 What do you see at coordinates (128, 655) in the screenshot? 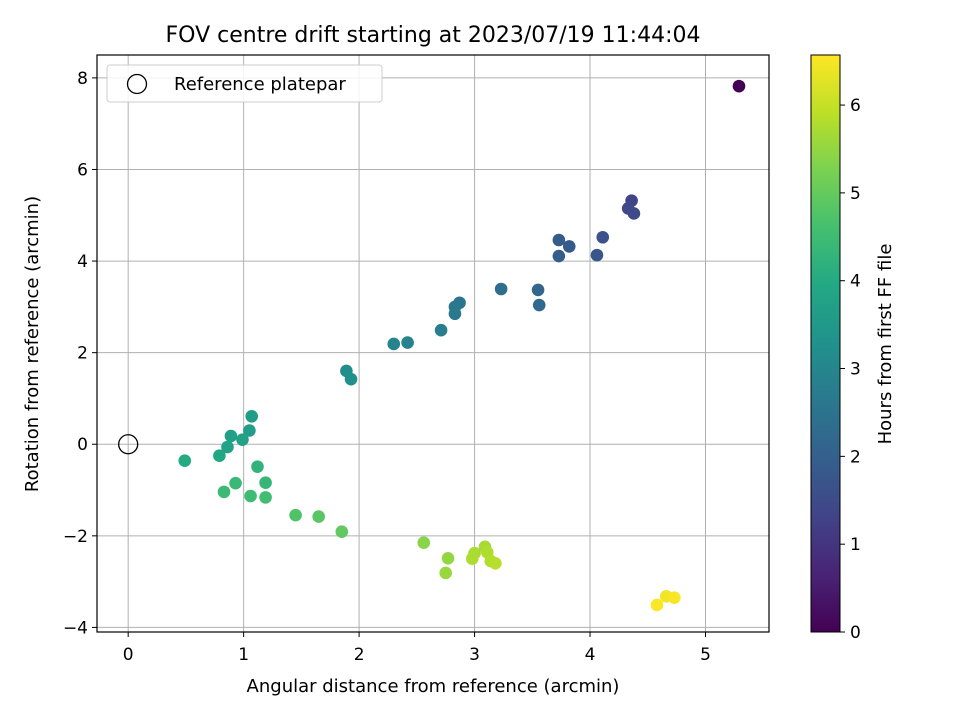
I see `x-tick-label: 0` at bounding box center [128, 655].